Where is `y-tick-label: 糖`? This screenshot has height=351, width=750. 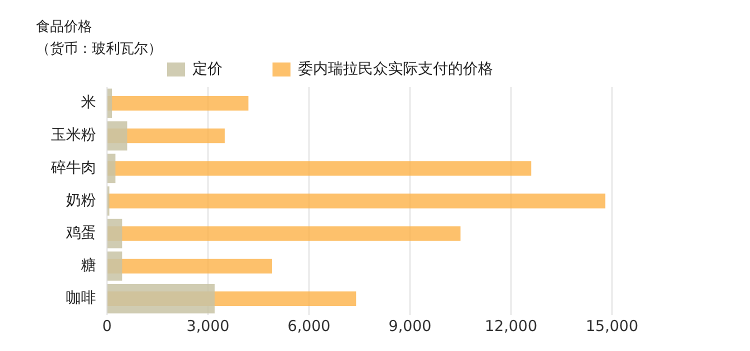 y-tick-label: 糖 is located at coordinates (88, 265).